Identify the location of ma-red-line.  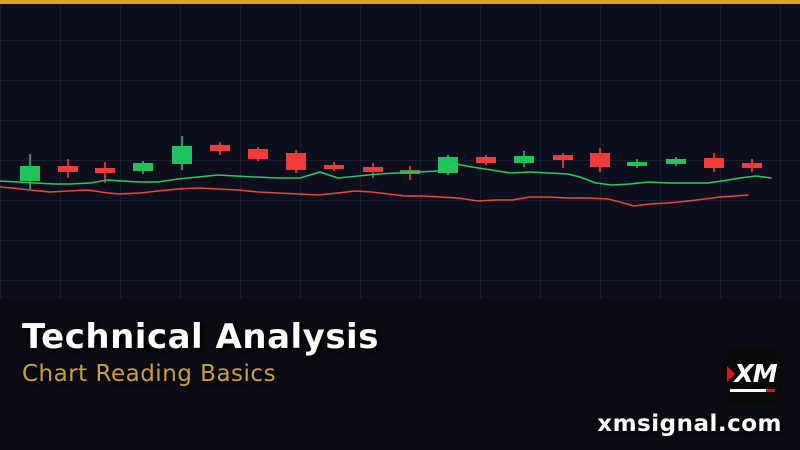
(374, 196).